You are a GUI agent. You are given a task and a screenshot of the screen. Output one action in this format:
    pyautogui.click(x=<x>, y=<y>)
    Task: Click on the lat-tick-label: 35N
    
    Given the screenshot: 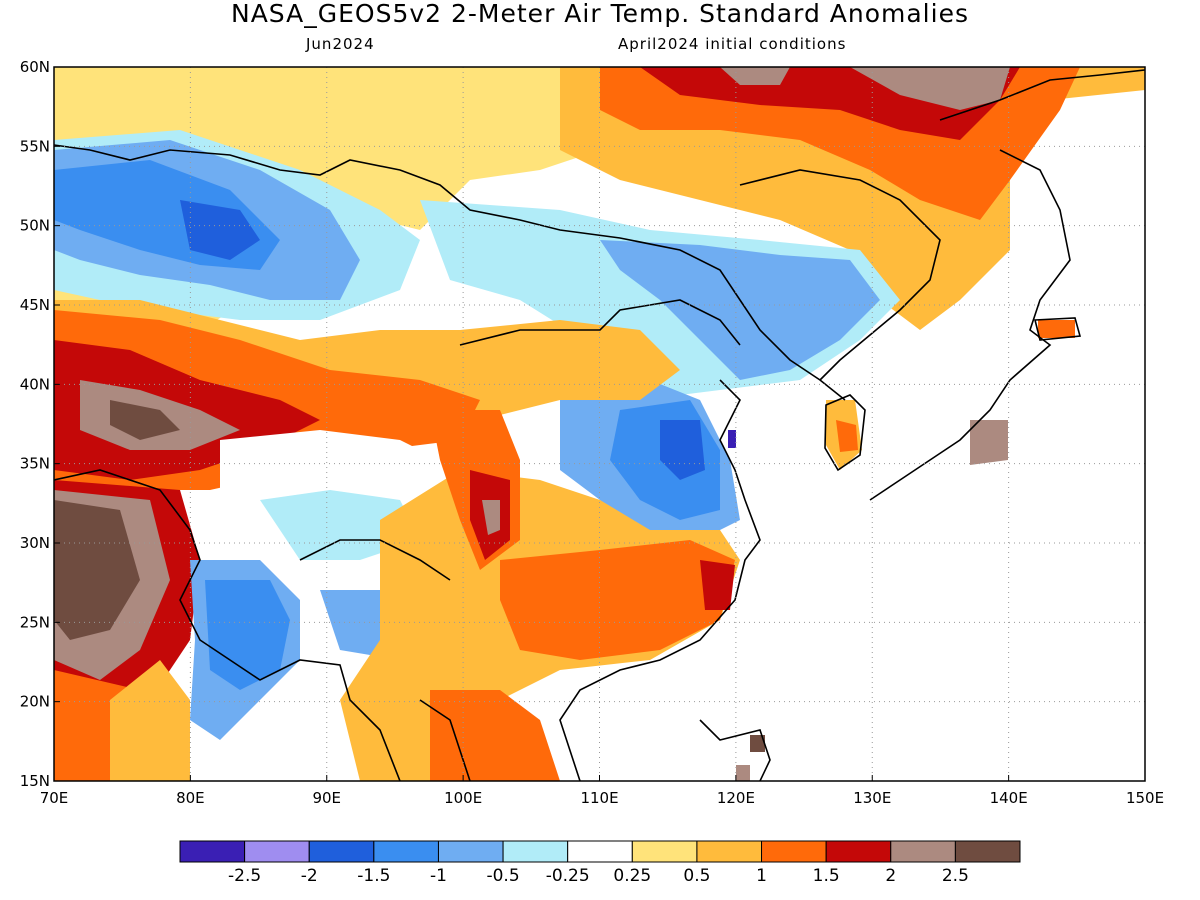 What is the action you would take?
    pyautogui.click(x=35, y=464)
    